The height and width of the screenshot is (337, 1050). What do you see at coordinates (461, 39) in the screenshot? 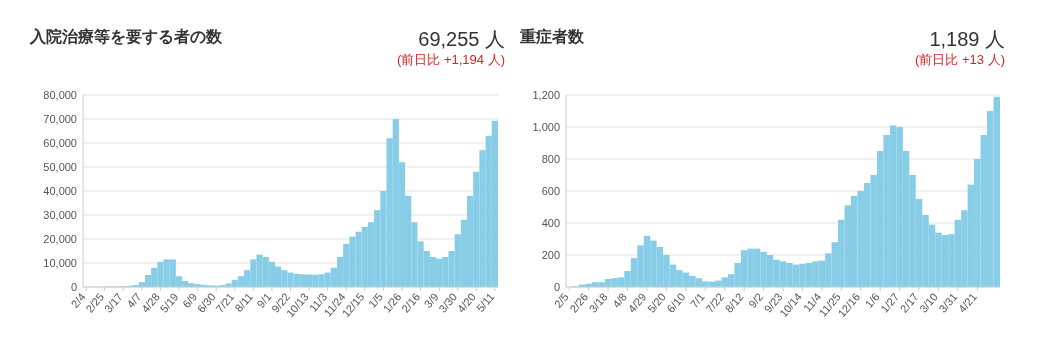
I see `text: 69,255 人` at bounding box center [461, 39].